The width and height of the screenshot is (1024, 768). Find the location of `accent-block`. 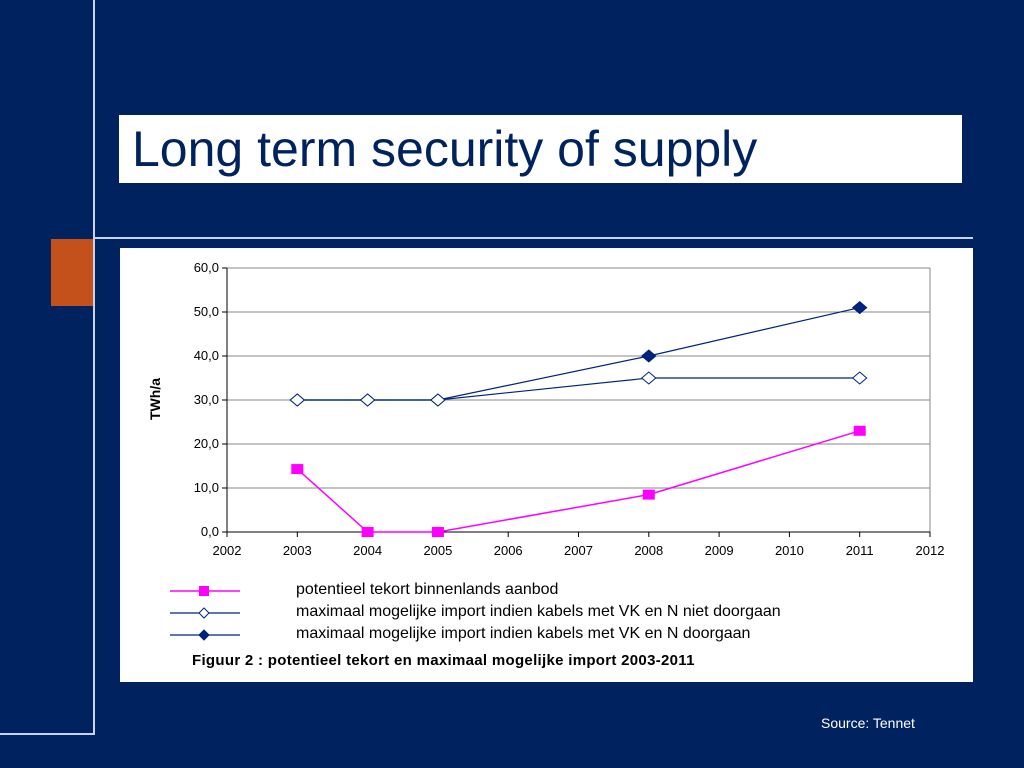

accent-block is located at coordinates (72, 272).